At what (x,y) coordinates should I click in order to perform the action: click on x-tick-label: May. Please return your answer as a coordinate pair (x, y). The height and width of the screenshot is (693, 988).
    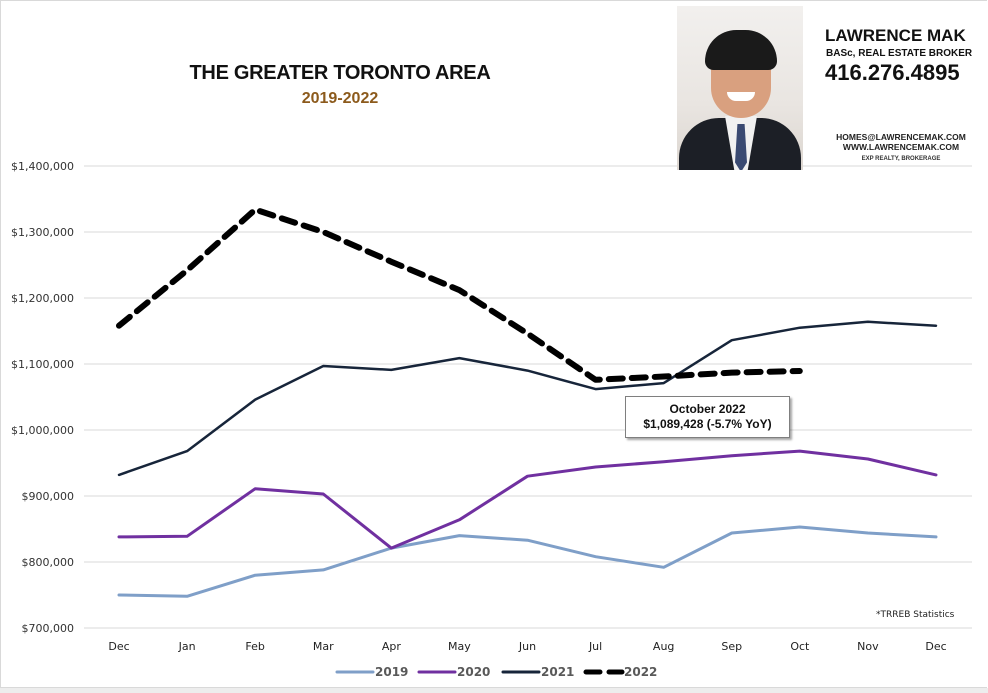
    Looking at the image, I should click on (459, 646).